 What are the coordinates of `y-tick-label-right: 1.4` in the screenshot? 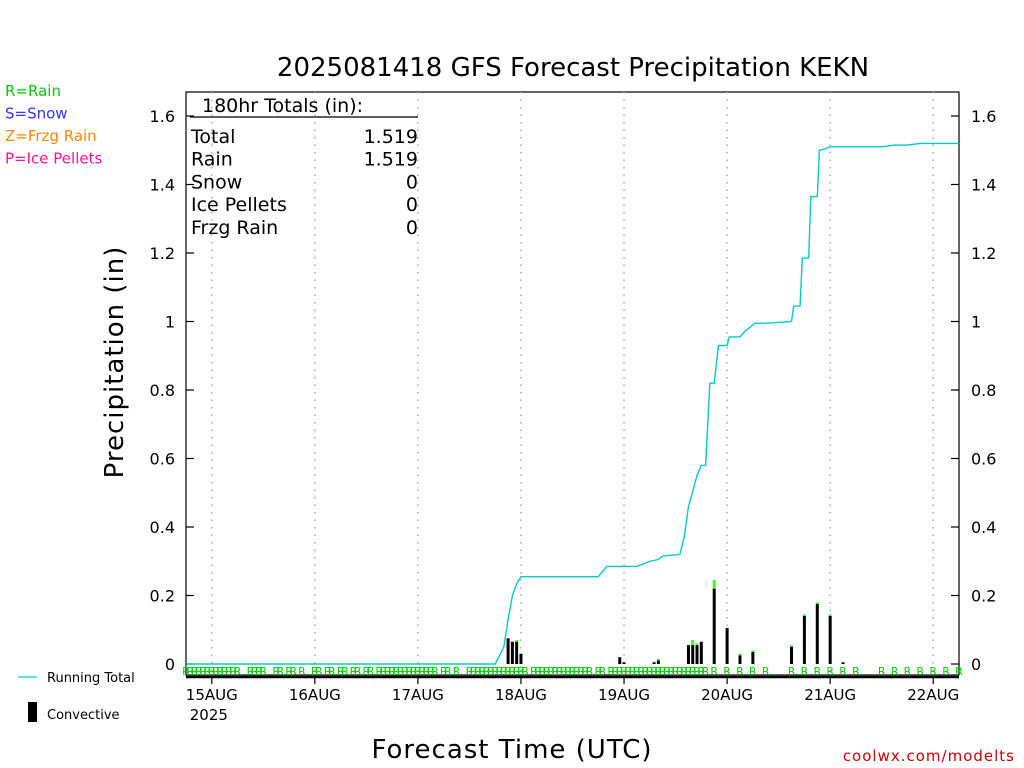 It's located at (983, 185).